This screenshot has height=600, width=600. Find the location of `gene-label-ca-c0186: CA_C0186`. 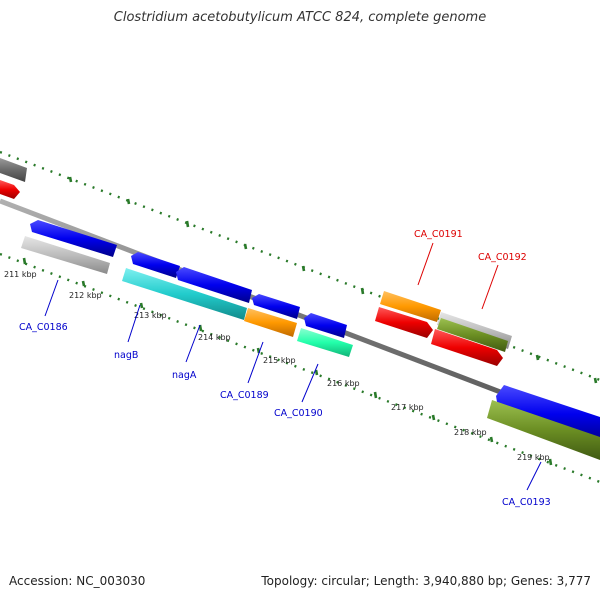

gene-label-ca-c0186: CA_C0186 is located at coordinates (43, 327).